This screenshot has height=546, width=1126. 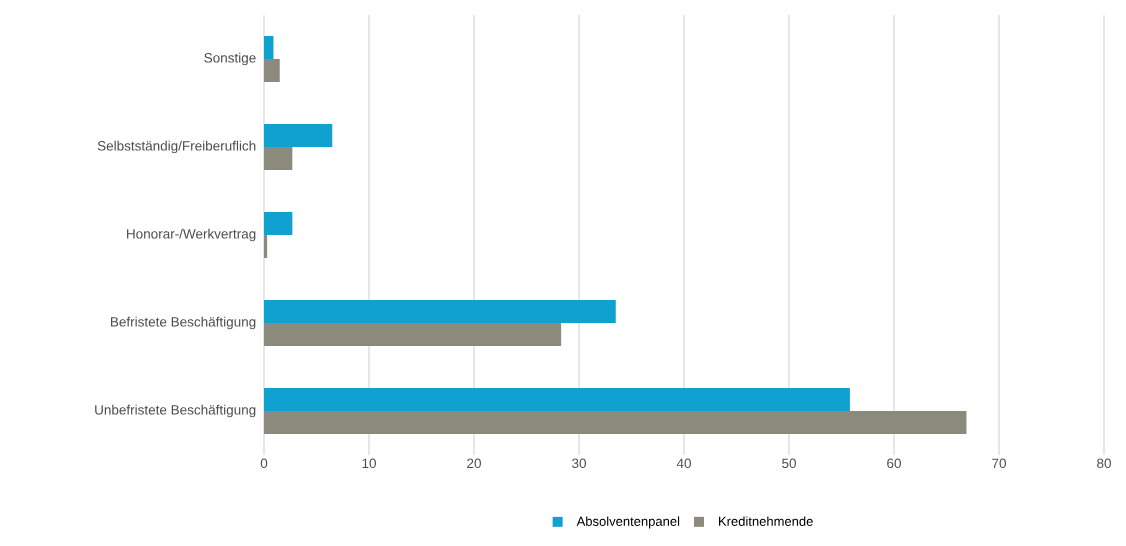 What do you see at coordinates (175, 411) in the screenshot?
I see `y-tick-label: Unbefristete Beschäftigung` at bounding box center [175, 411].